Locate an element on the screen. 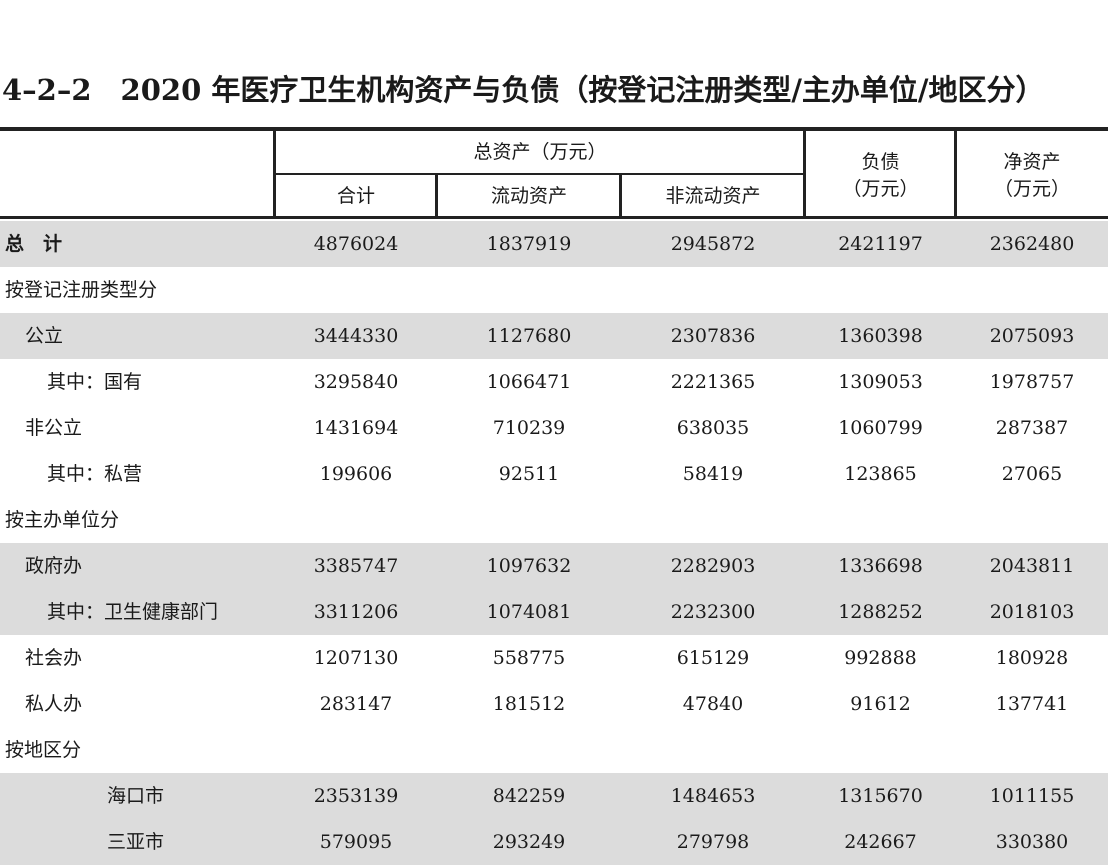  cell-subtotal: 3311206 is located at coordinates (356, 612).